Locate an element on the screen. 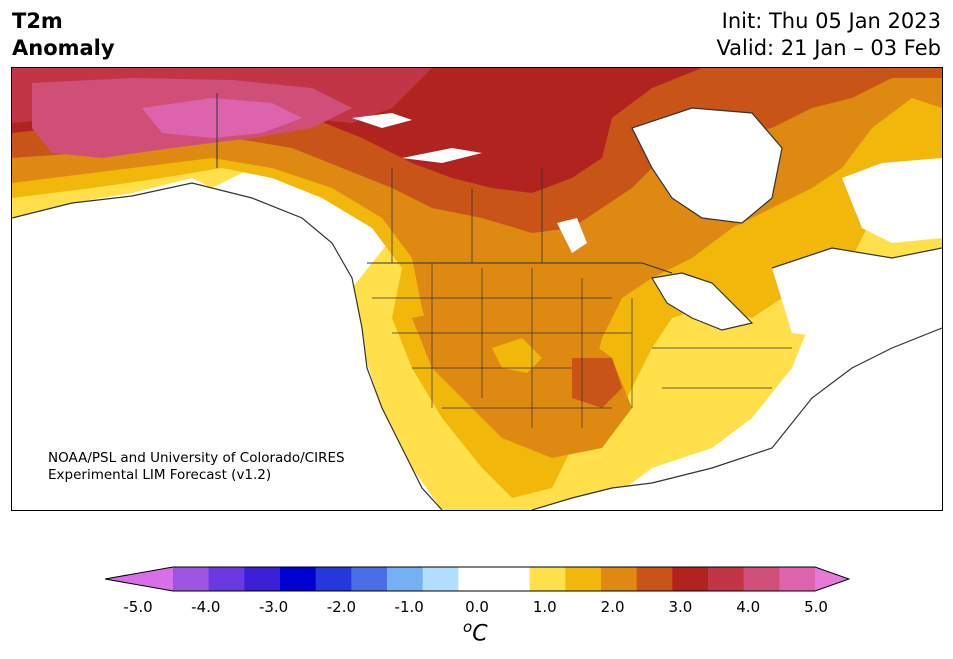 Image resolution: width=953 pixels, height=659 pixels. colorbar-tick-label: 1.0 is located at coordinates (544, 607).